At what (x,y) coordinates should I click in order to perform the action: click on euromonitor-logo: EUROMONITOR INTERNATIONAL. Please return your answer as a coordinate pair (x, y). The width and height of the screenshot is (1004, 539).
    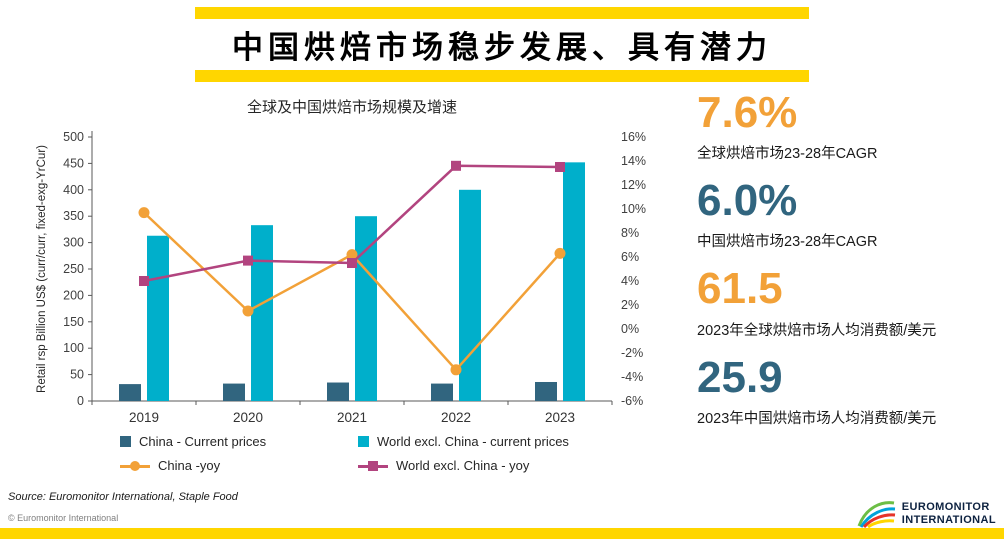
    Looking at the image, I should click on (926, 514).